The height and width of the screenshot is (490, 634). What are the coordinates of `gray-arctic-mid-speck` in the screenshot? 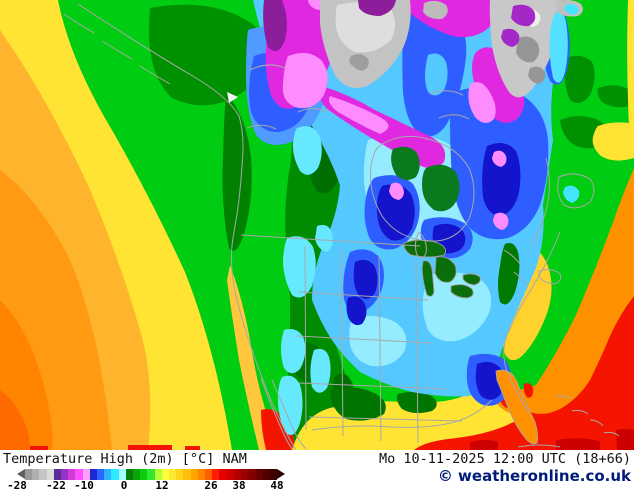 It's located at (359, 62).